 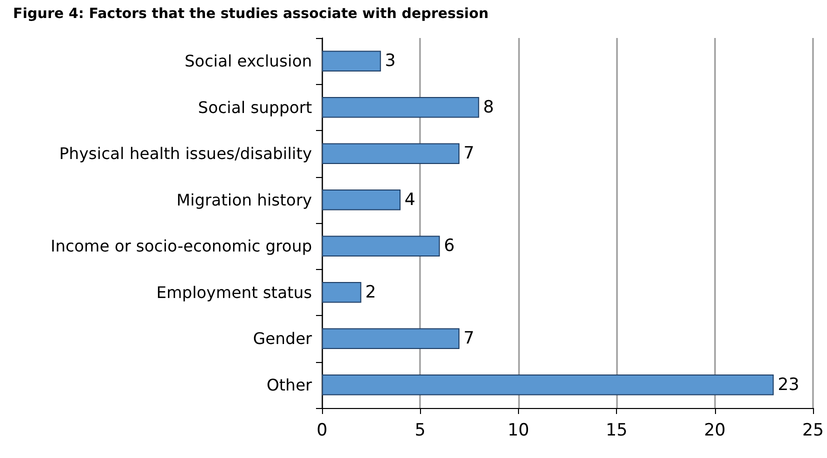 I want to click on data-label: 4, so click(x=410, y=200).